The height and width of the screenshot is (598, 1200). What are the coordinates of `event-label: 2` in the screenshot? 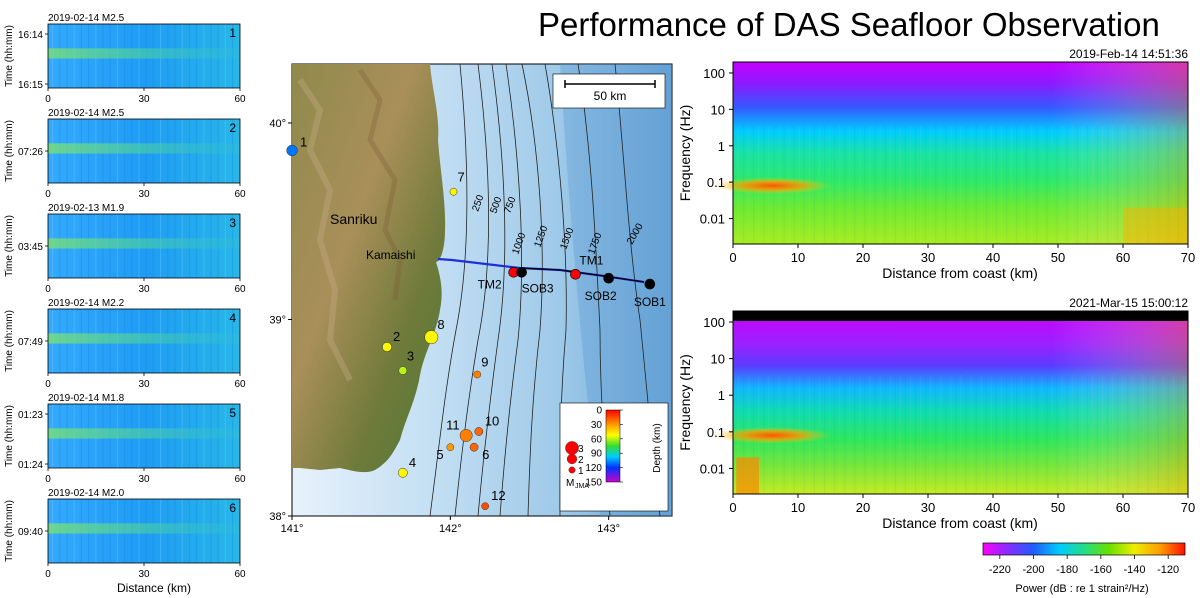 It's located at (396, 336).